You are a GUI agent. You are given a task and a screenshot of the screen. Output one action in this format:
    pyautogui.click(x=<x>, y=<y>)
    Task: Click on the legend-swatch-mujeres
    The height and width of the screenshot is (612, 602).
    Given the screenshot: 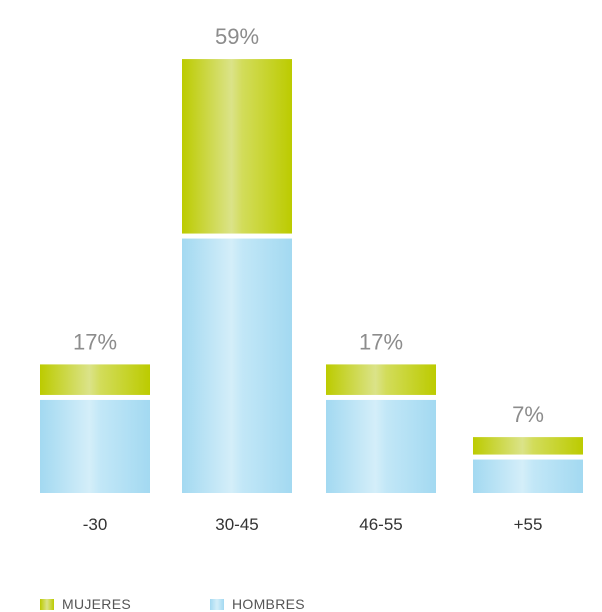 What is the action you would take?
    pyautogui.click(x=47, y=604)
    